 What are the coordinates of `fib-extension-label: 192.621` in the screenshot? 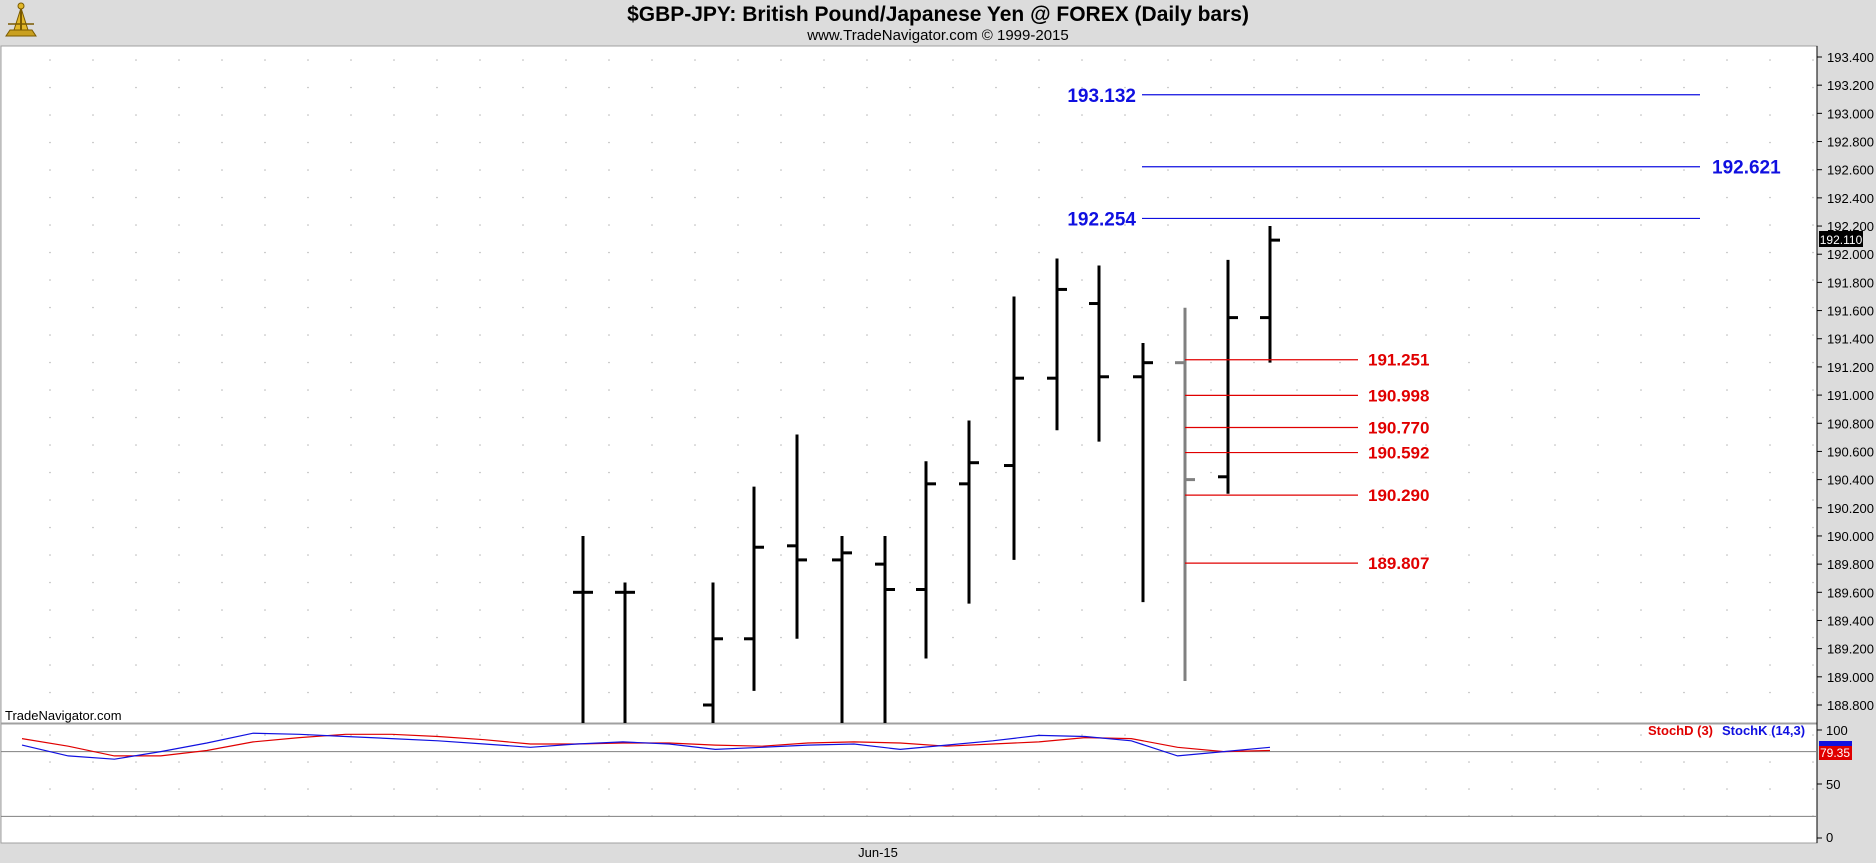 It's located at (1746, 168).